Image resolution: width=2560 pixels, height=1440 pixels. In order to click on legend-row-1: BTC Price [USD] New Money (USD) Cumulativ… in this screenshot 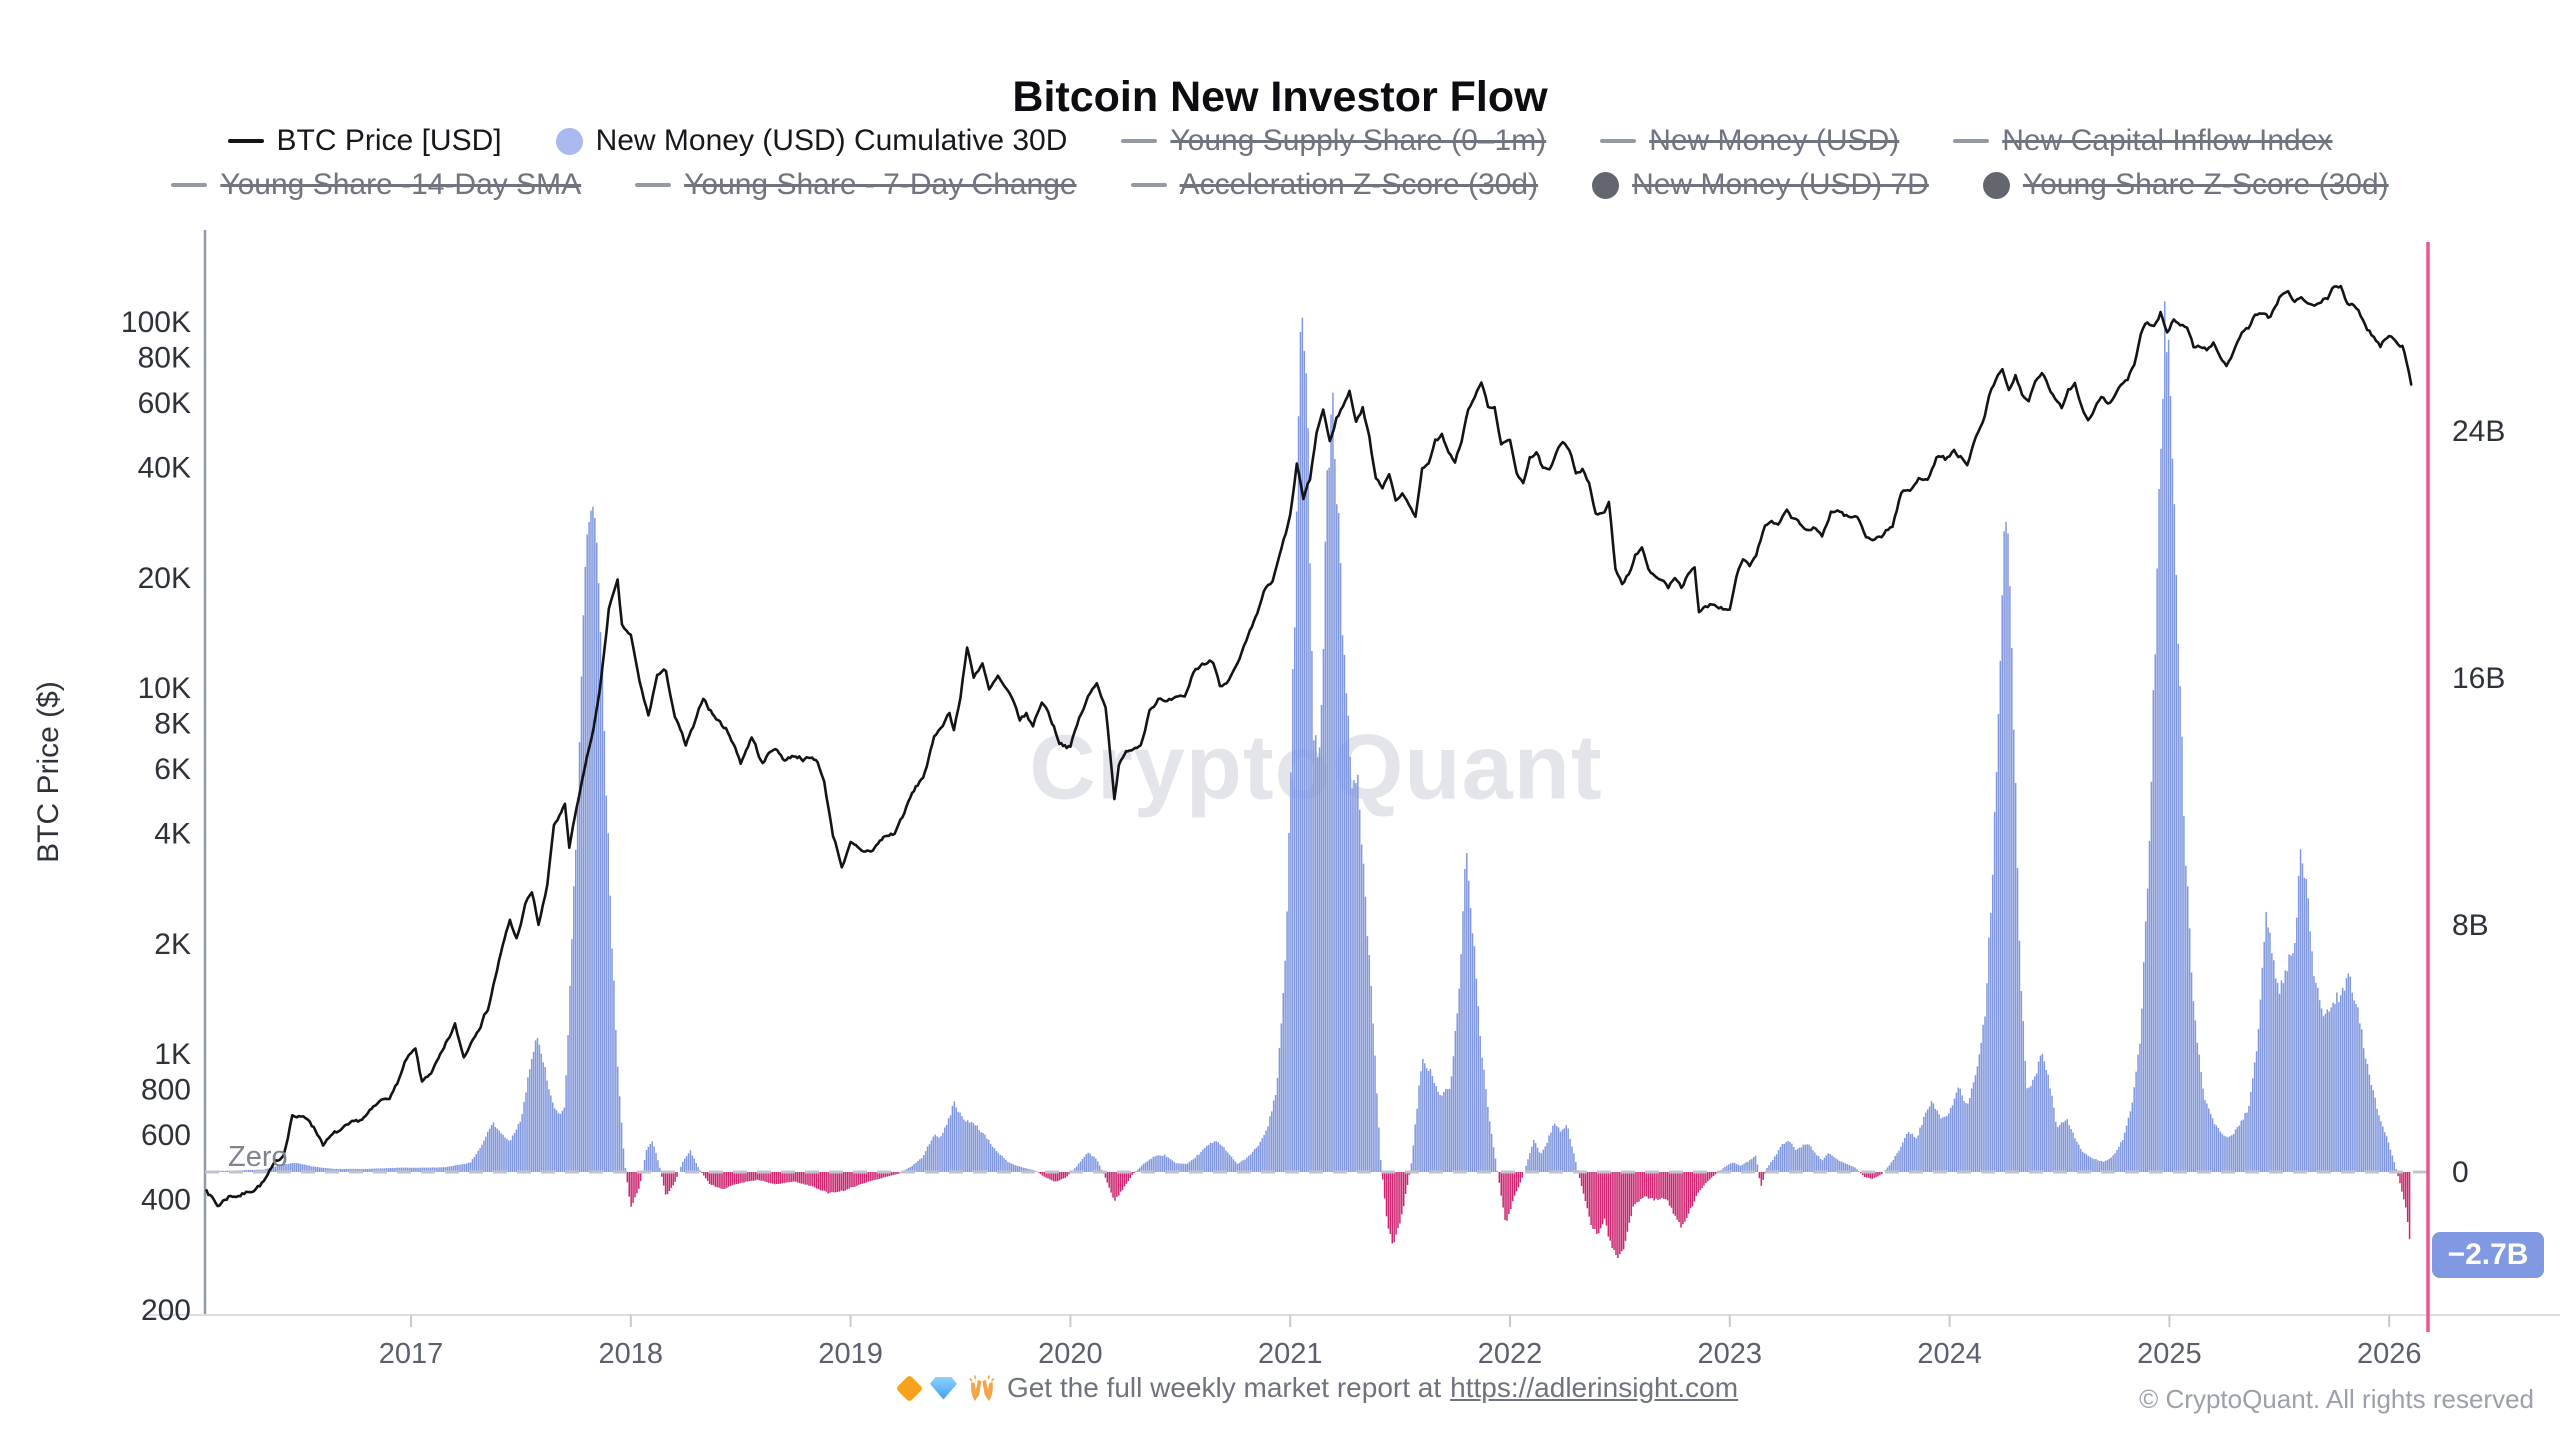, I will do `click(1280, 141)`.